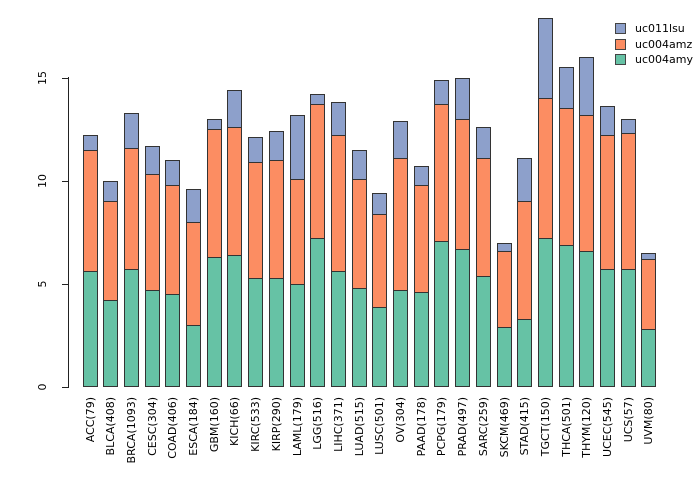  What do you see at coordinates (524, 353) in the screenshot?
I see `bar-stad-uc004amy` at bounding box center [524, 353].